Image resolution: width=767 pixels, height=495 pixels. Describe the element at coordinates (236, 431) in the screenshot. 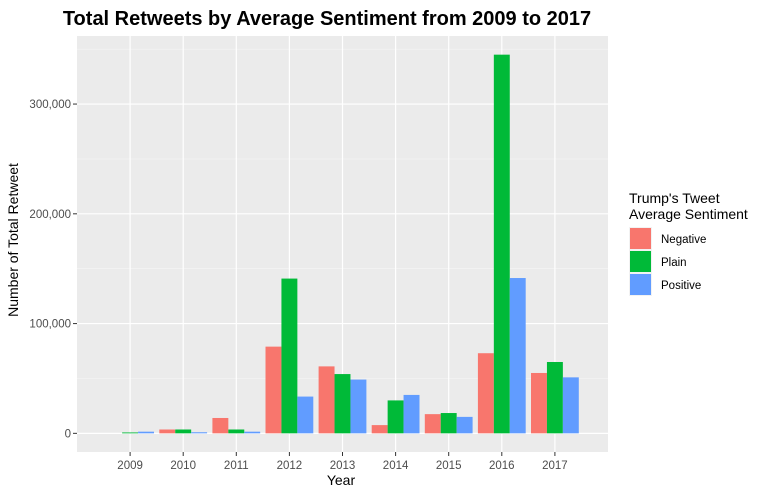

I see `bar-plain-2011` at that location.